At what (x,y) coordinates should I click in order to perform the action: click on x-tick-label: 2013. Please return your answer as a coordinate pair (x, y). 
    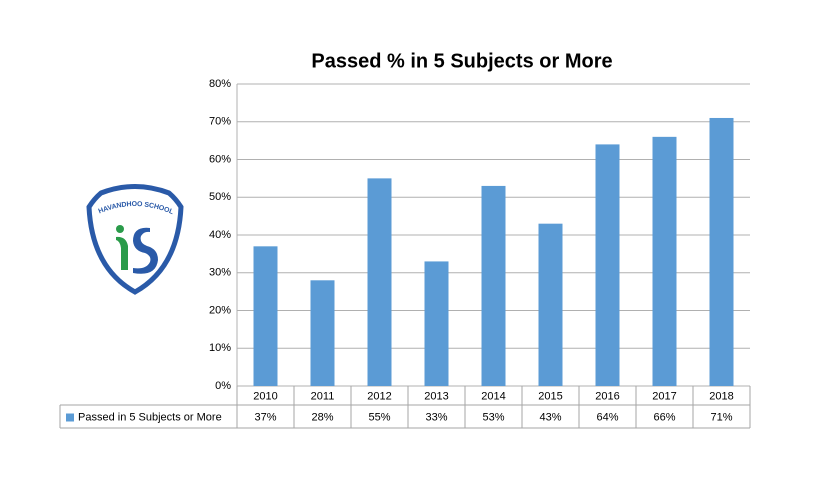
    Looking at the image, I should click on (436, 396).